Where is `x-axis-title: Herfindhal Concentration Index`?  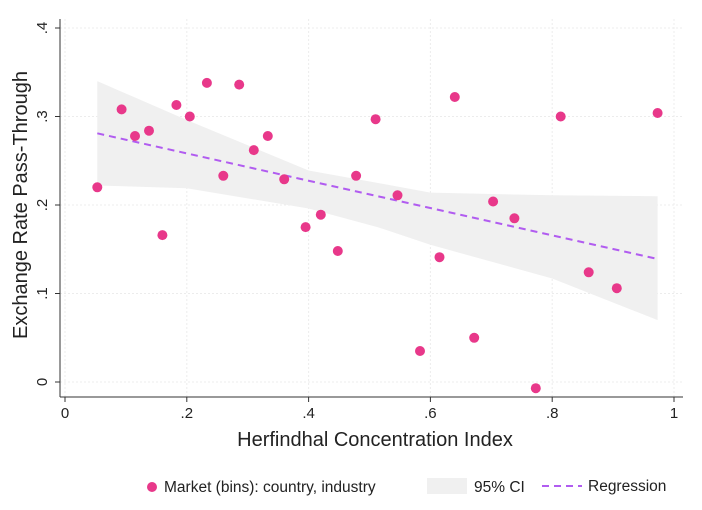 x-axis-title: Herfindhal Concentration Index is located at coordinates (375, 440).